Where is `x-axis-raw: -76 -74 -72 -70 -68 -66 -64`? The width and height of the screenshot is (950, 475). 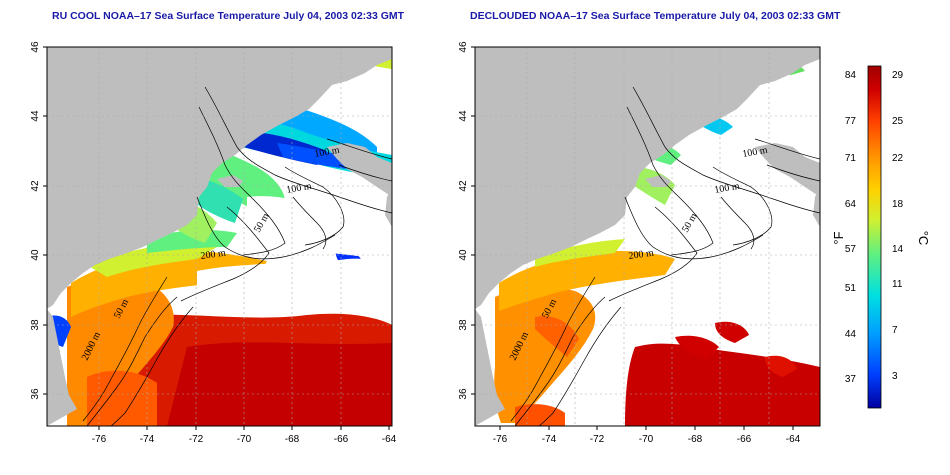 x-axis-raw: -76 -74 -72 -70 -68 -66 -64 is located at coordinates (244, 435).